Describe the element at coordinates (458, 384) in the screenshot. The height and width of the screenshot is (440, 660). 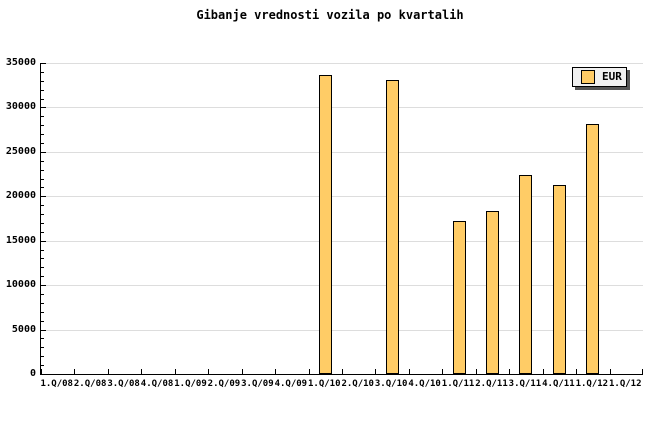
I see `x-tick-label: 1.Q/11` at that location.